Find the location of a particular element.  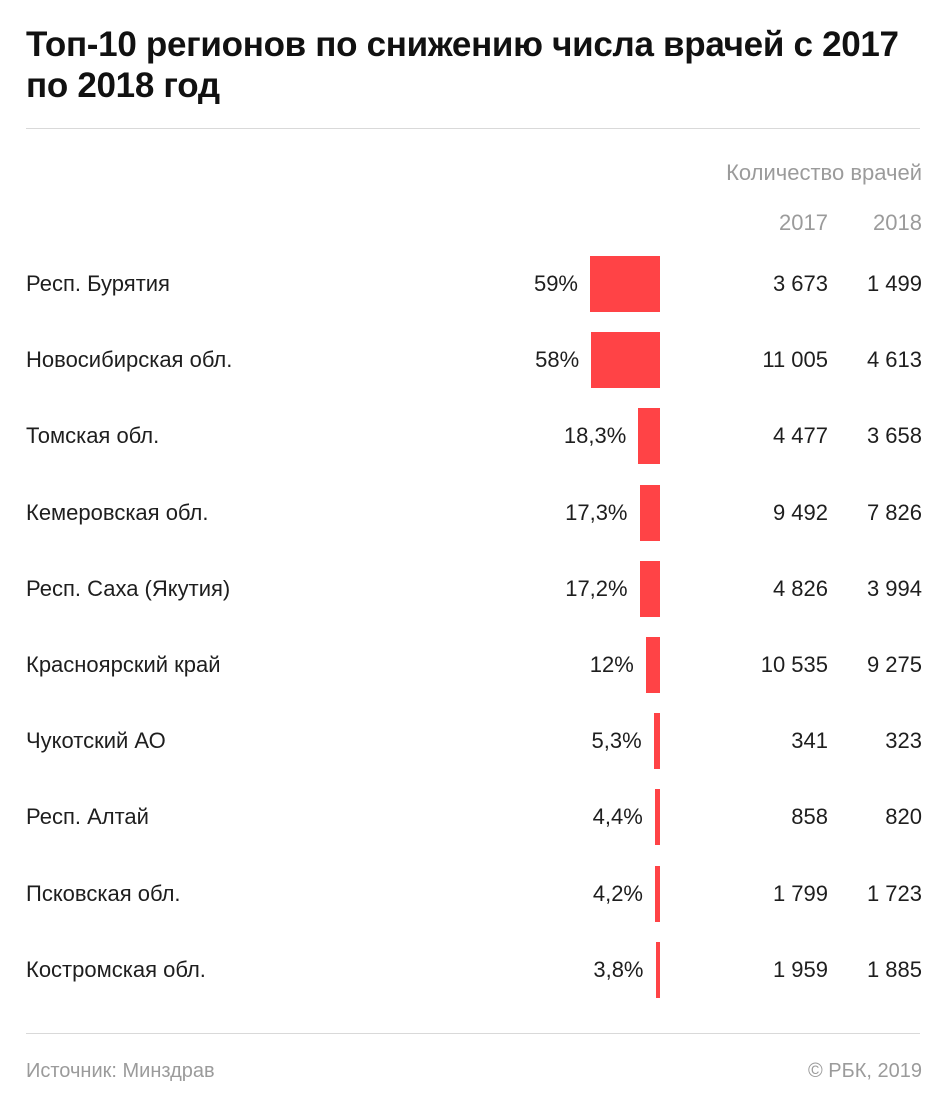

doctors-2017-value: 9 492 is located at coordinates (800, 512).